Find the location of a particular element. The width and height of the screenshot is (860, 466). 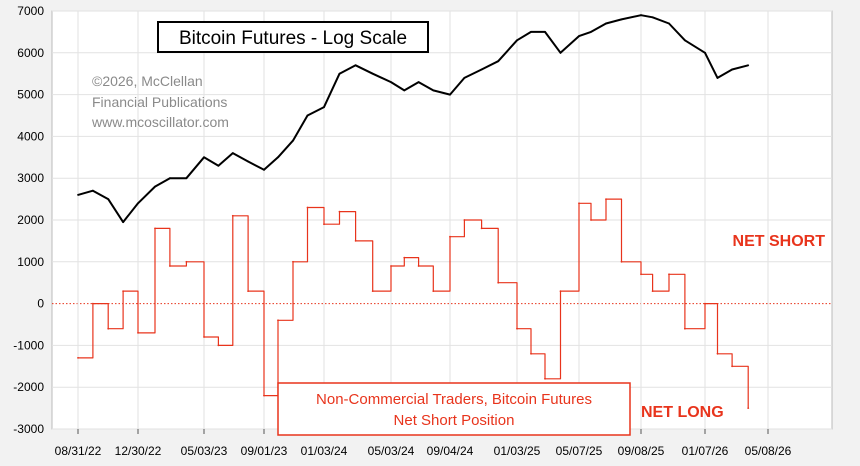

y-tick-label: 1000 is located at coordinates (30, 262).